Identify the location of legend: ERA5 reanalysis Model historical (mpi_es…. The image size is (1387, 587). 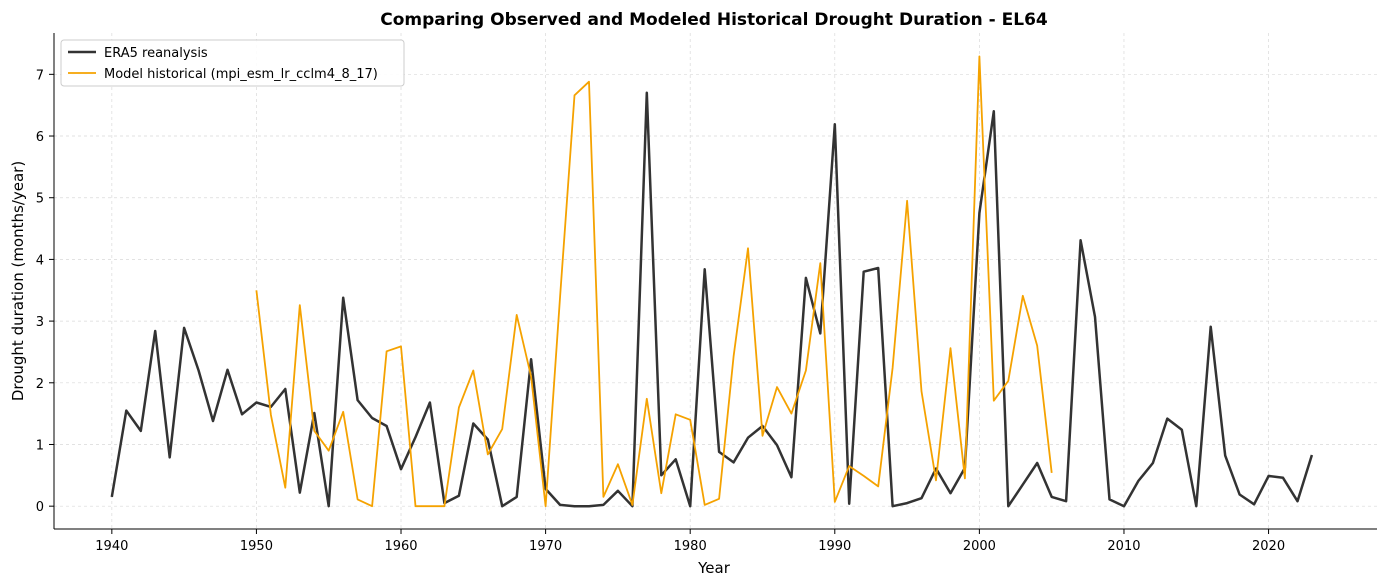
(232, 63).